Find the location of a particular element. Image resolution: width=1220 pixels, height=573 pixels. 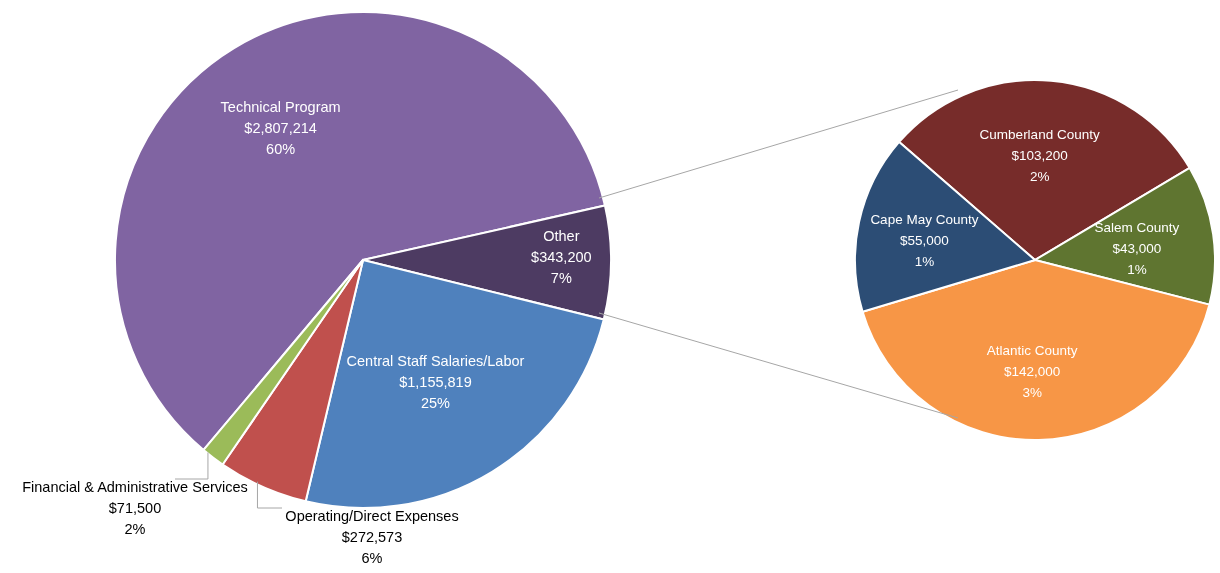

data-label: $1,155,819 25% is located at coordinates (435, 393).